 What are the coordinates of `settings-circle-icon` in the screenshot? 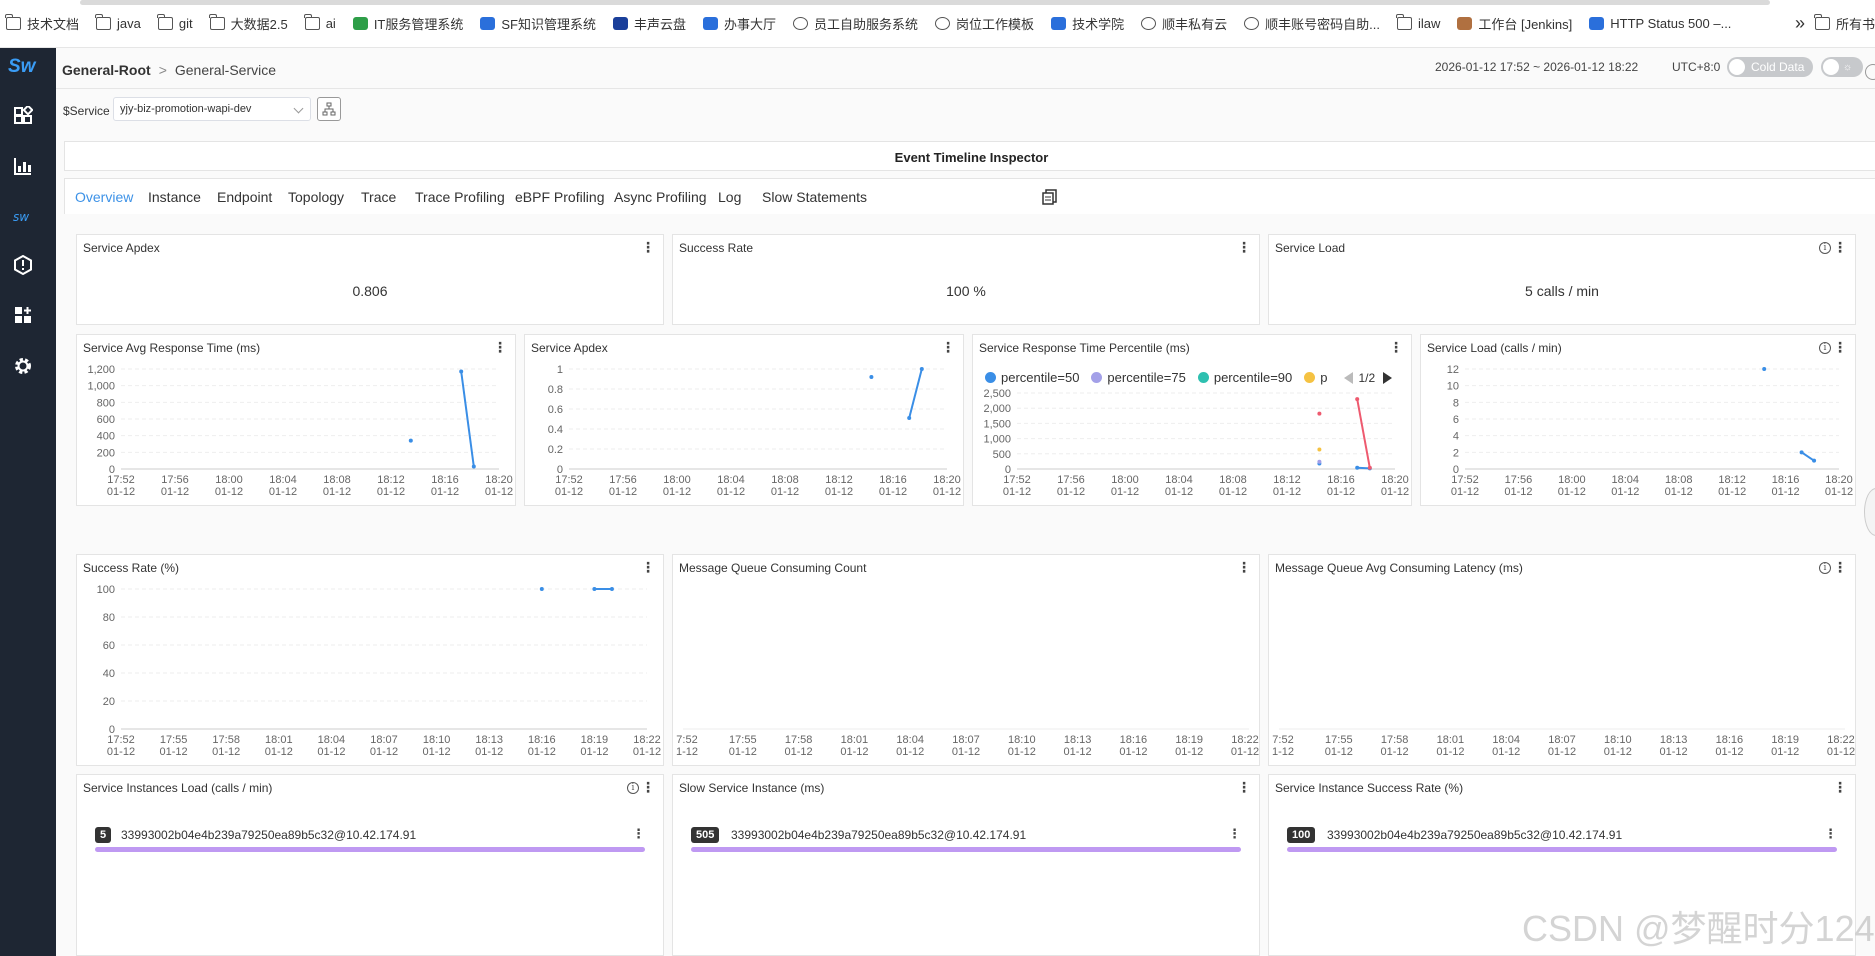 It's located at (1870, 72).